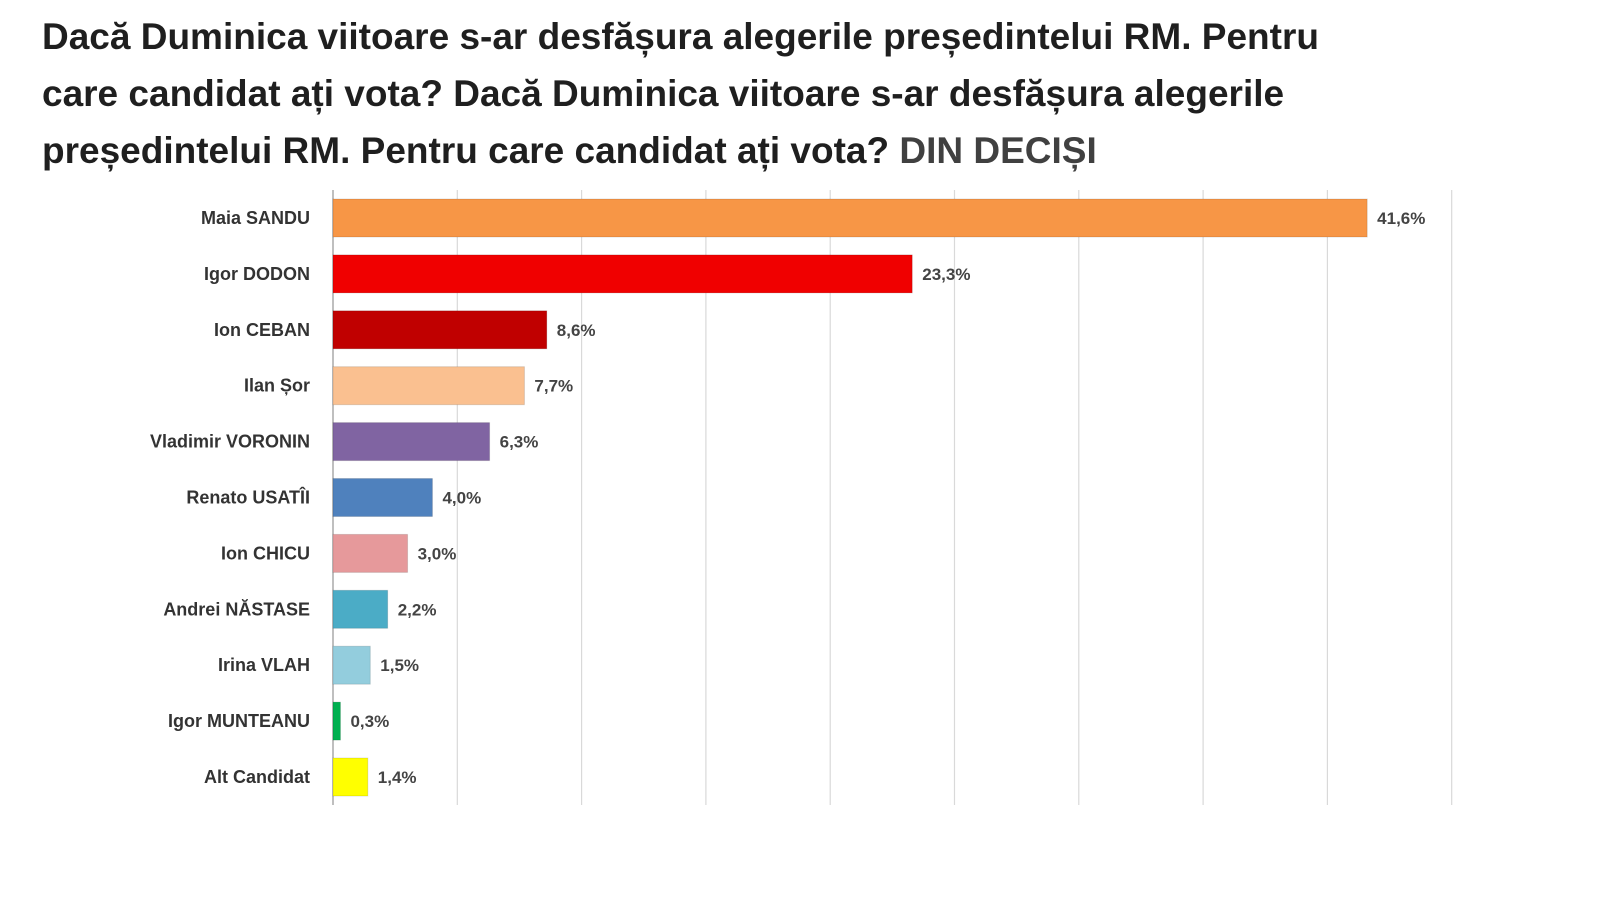  What do you see at coordinates (437, 553) in the screenshot?
I see `value-label: 3,0%` at bounding box center [437, 553].